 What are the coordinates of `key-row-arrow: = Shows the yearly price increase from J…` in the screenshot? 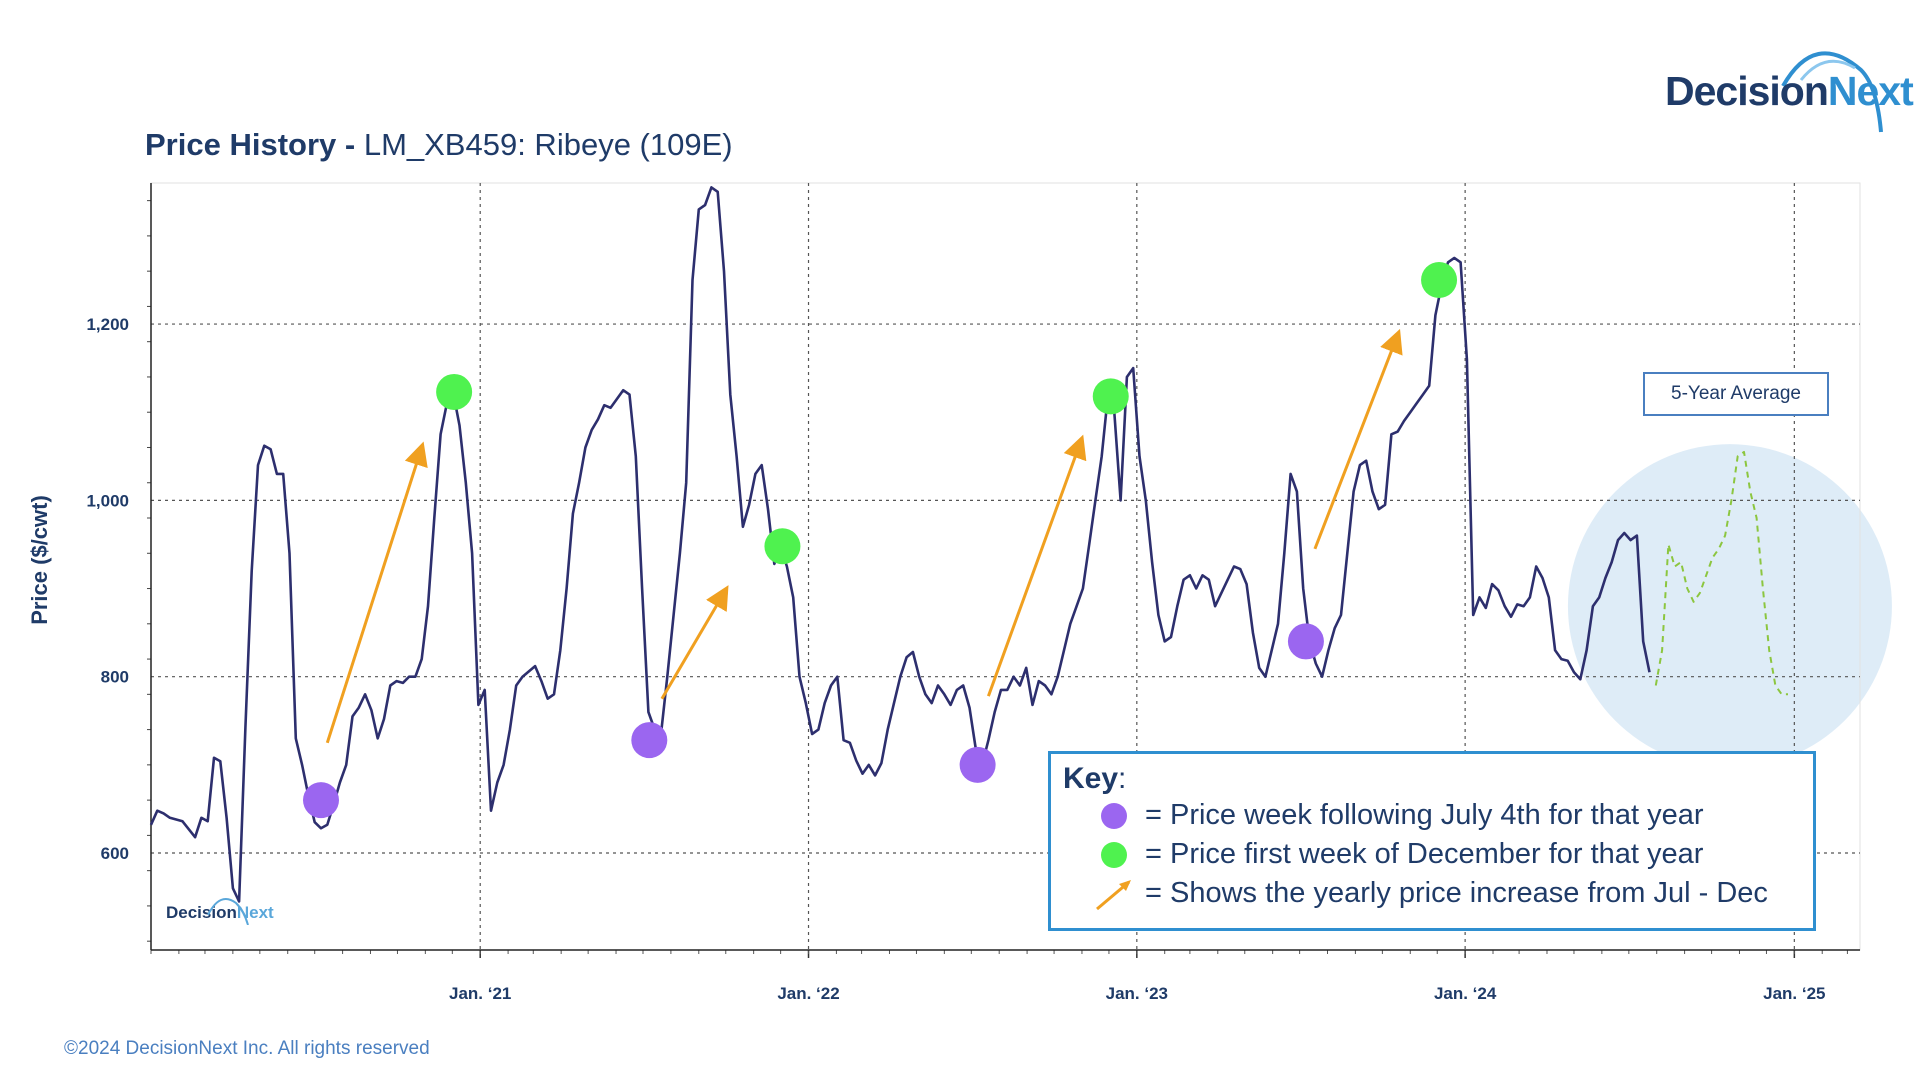 It's located at (1453, 893).